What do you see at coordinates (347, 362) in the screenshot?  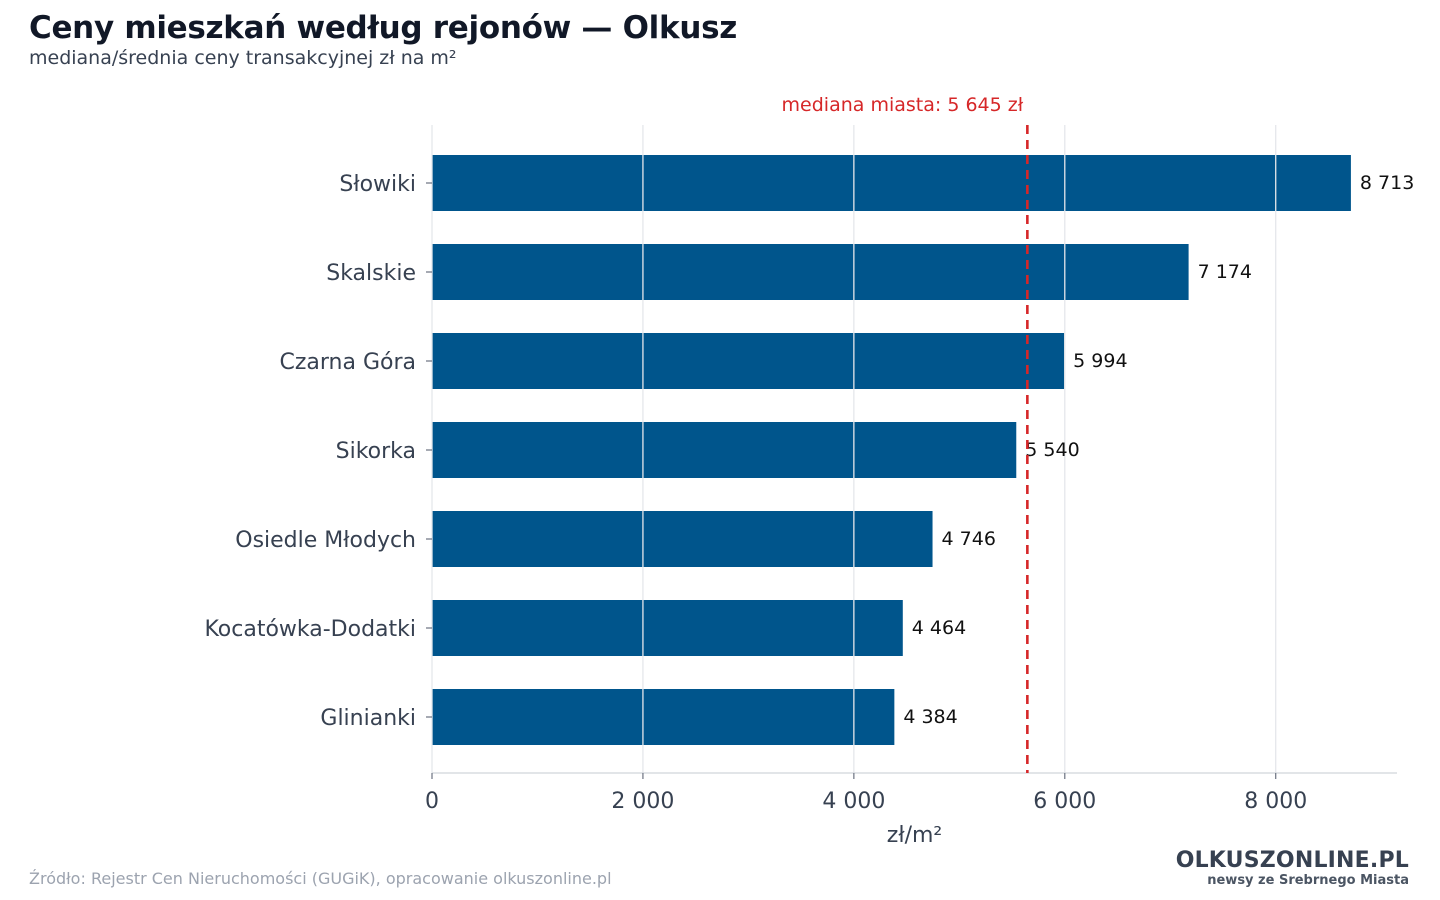 I see `category-label-3: Czarna Góra` at bounding box center [347, 362].